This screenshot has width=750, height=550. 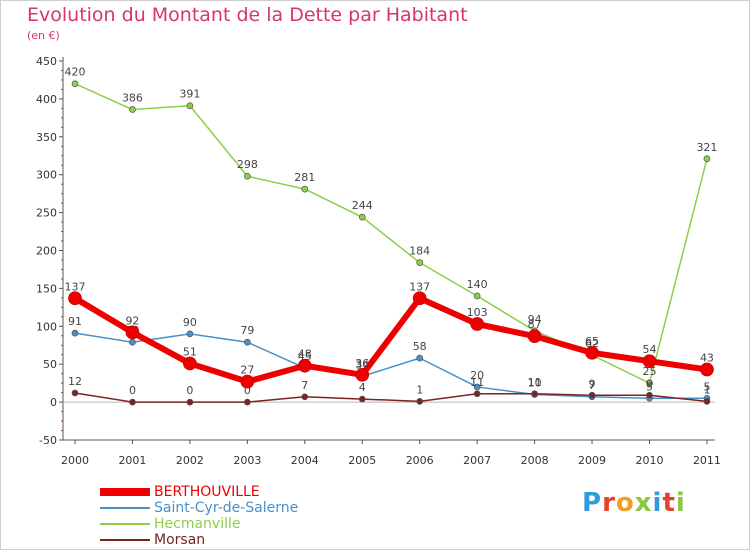 What do you see at coordinates (707, 358) in the screenshot?
I see `data-label-berthouville: 43` at bounding box center [707, 358].